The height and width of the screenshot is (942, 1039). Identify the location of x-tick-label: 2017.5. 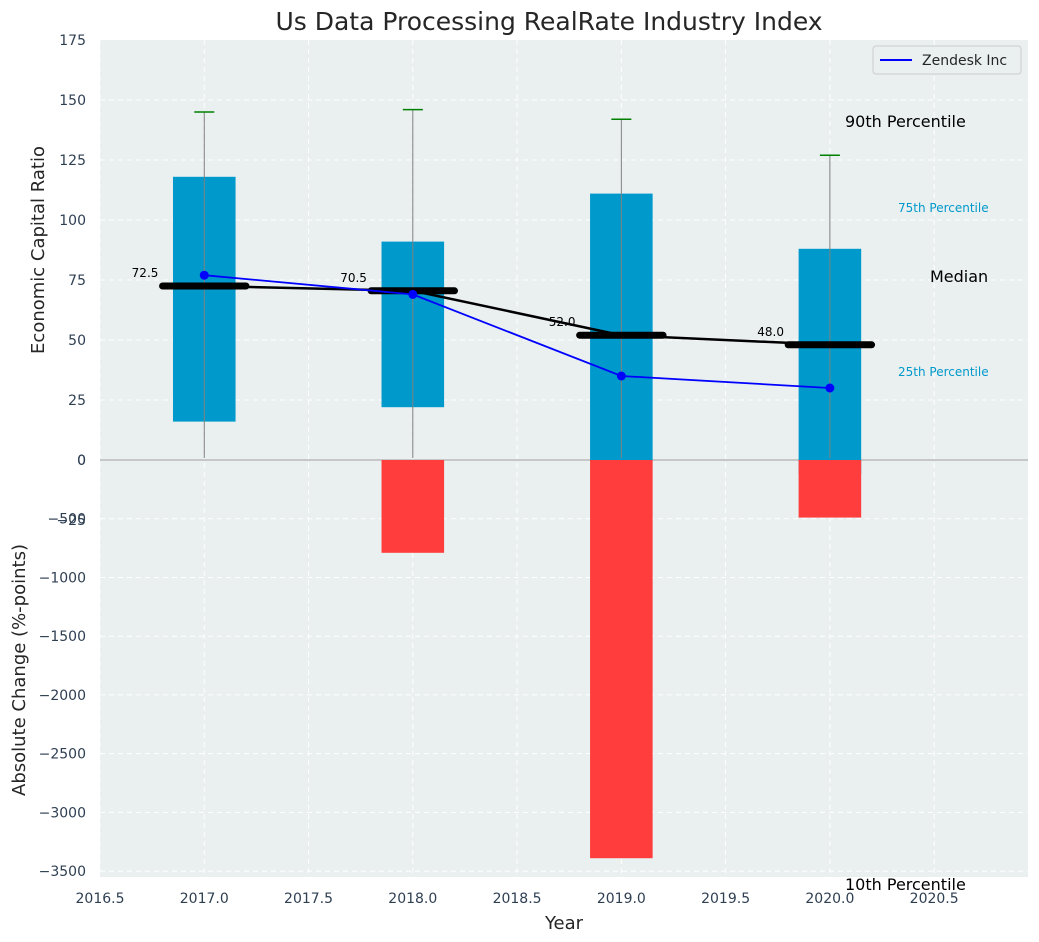
(308, 899).